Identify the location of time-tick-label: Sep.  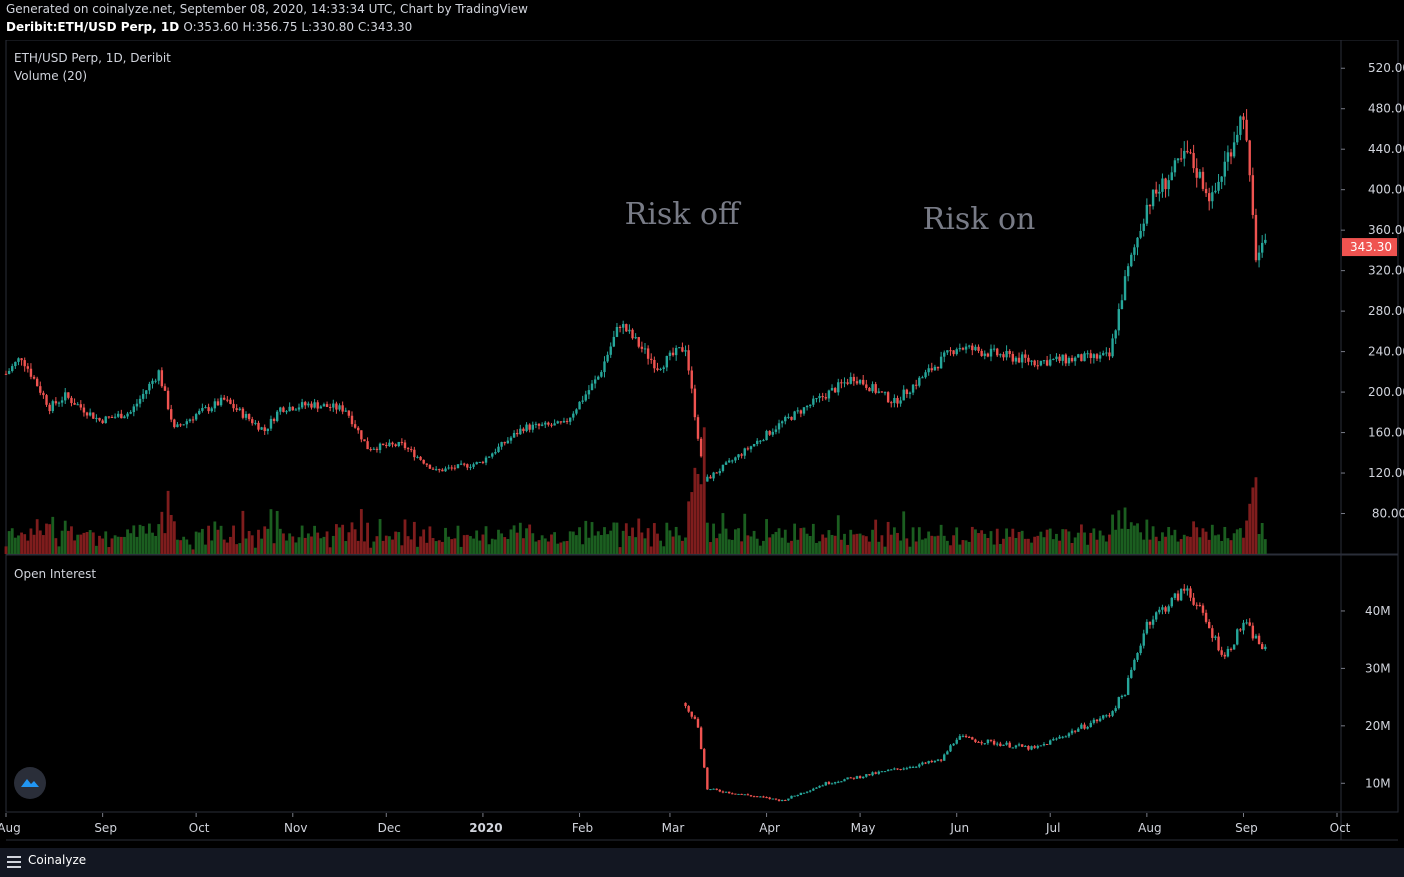
(1246, 828).